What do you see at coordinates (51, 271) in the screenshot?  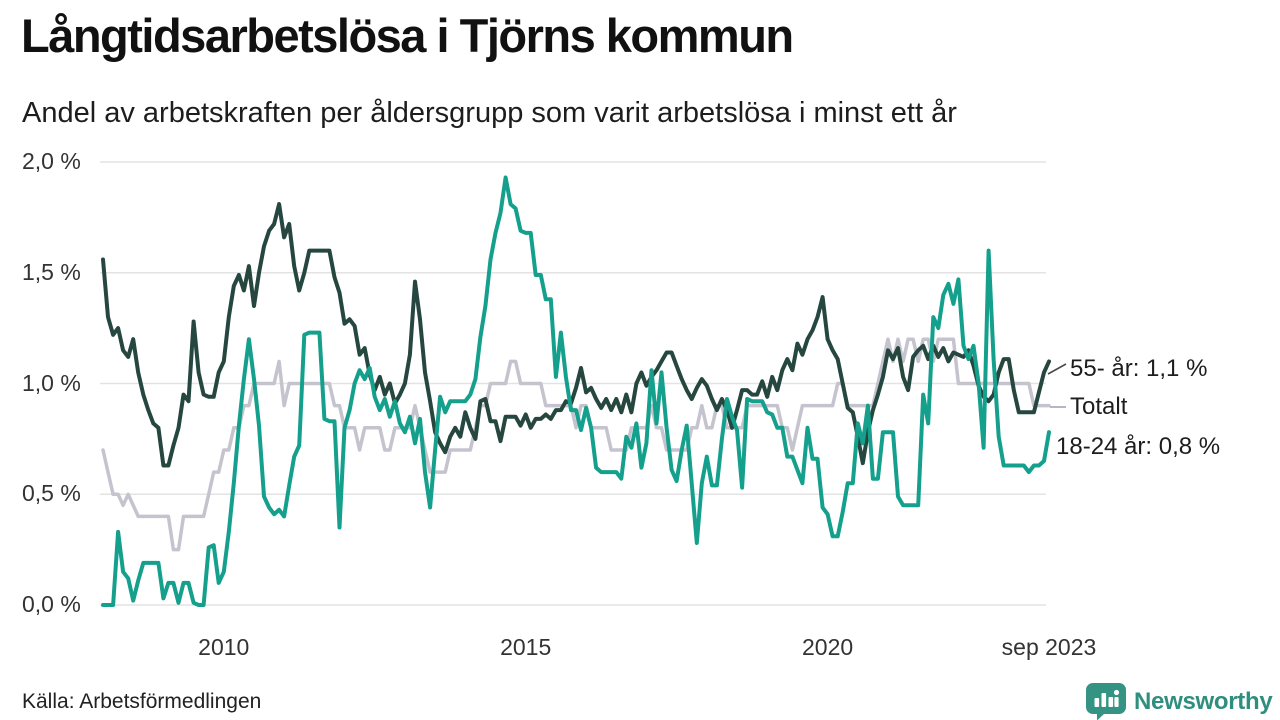 I see `y-tick-label: 1,5 %` at bounding box center [51, 271].